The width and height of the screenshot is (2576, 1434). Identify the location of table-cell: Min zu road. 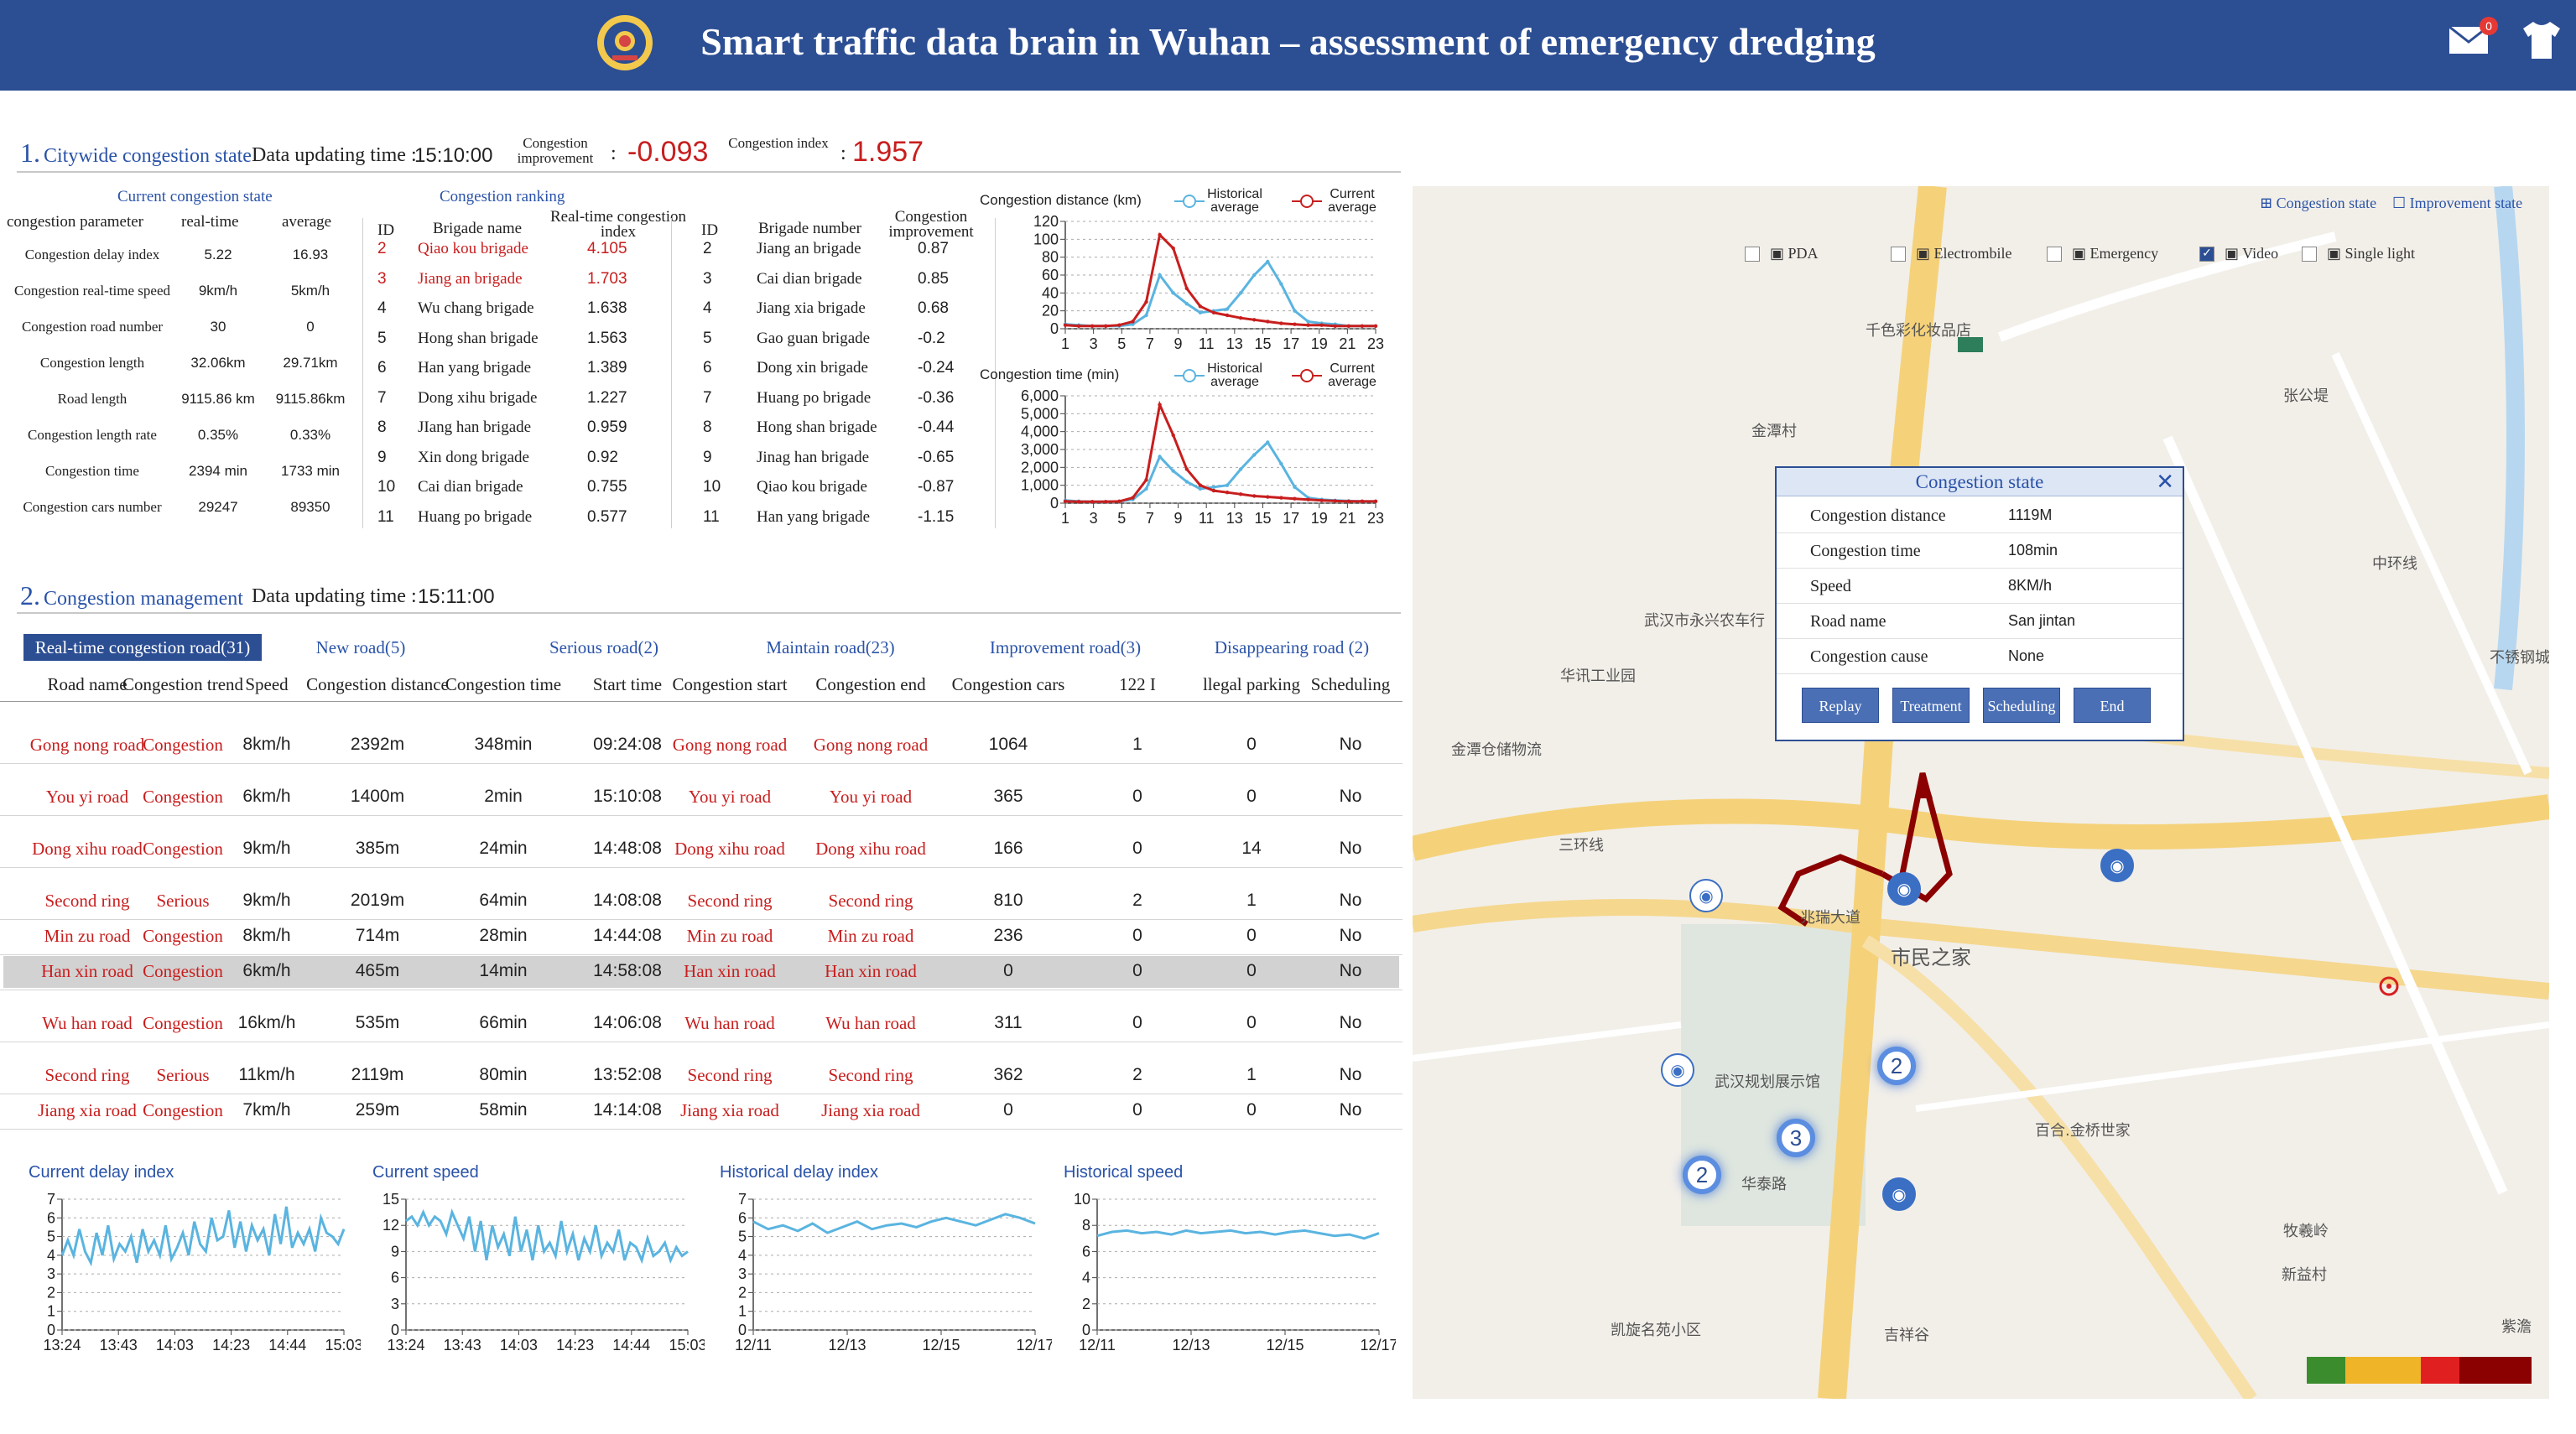
(87, 936).